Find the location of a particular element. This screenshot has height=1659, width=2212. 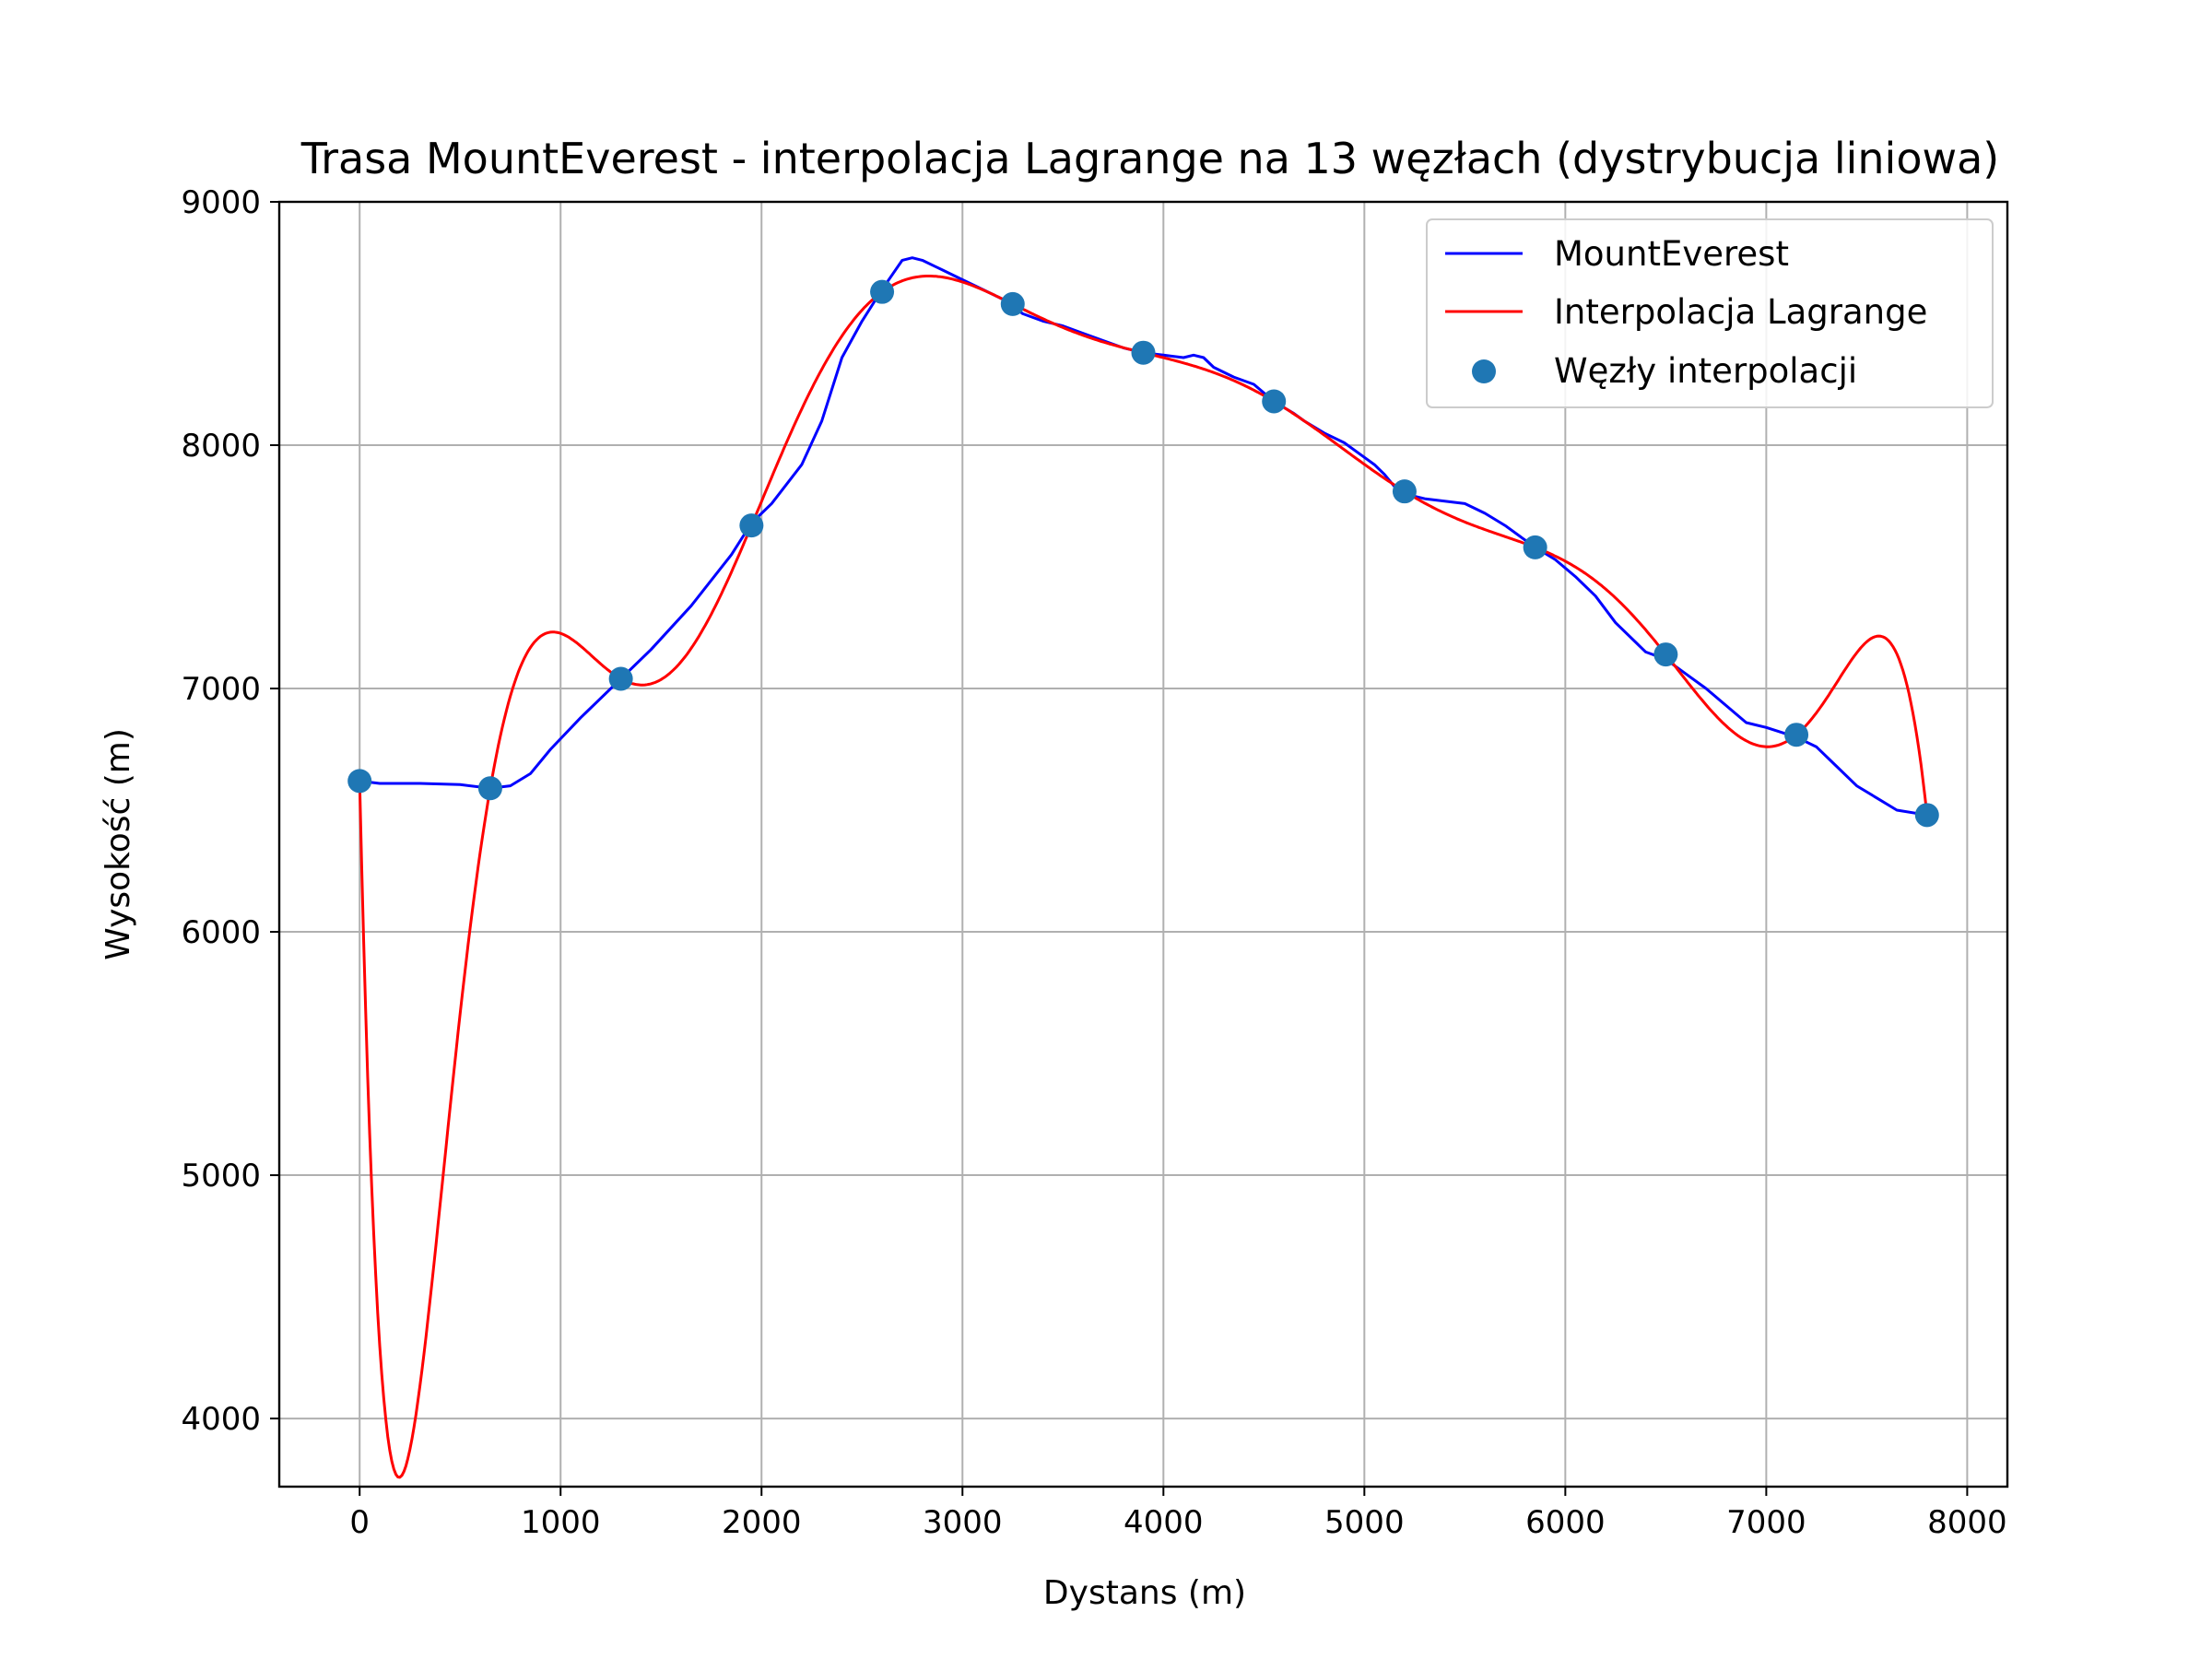

x-axis-label: Dystans (m) is located at coordinates (1144, 1593).